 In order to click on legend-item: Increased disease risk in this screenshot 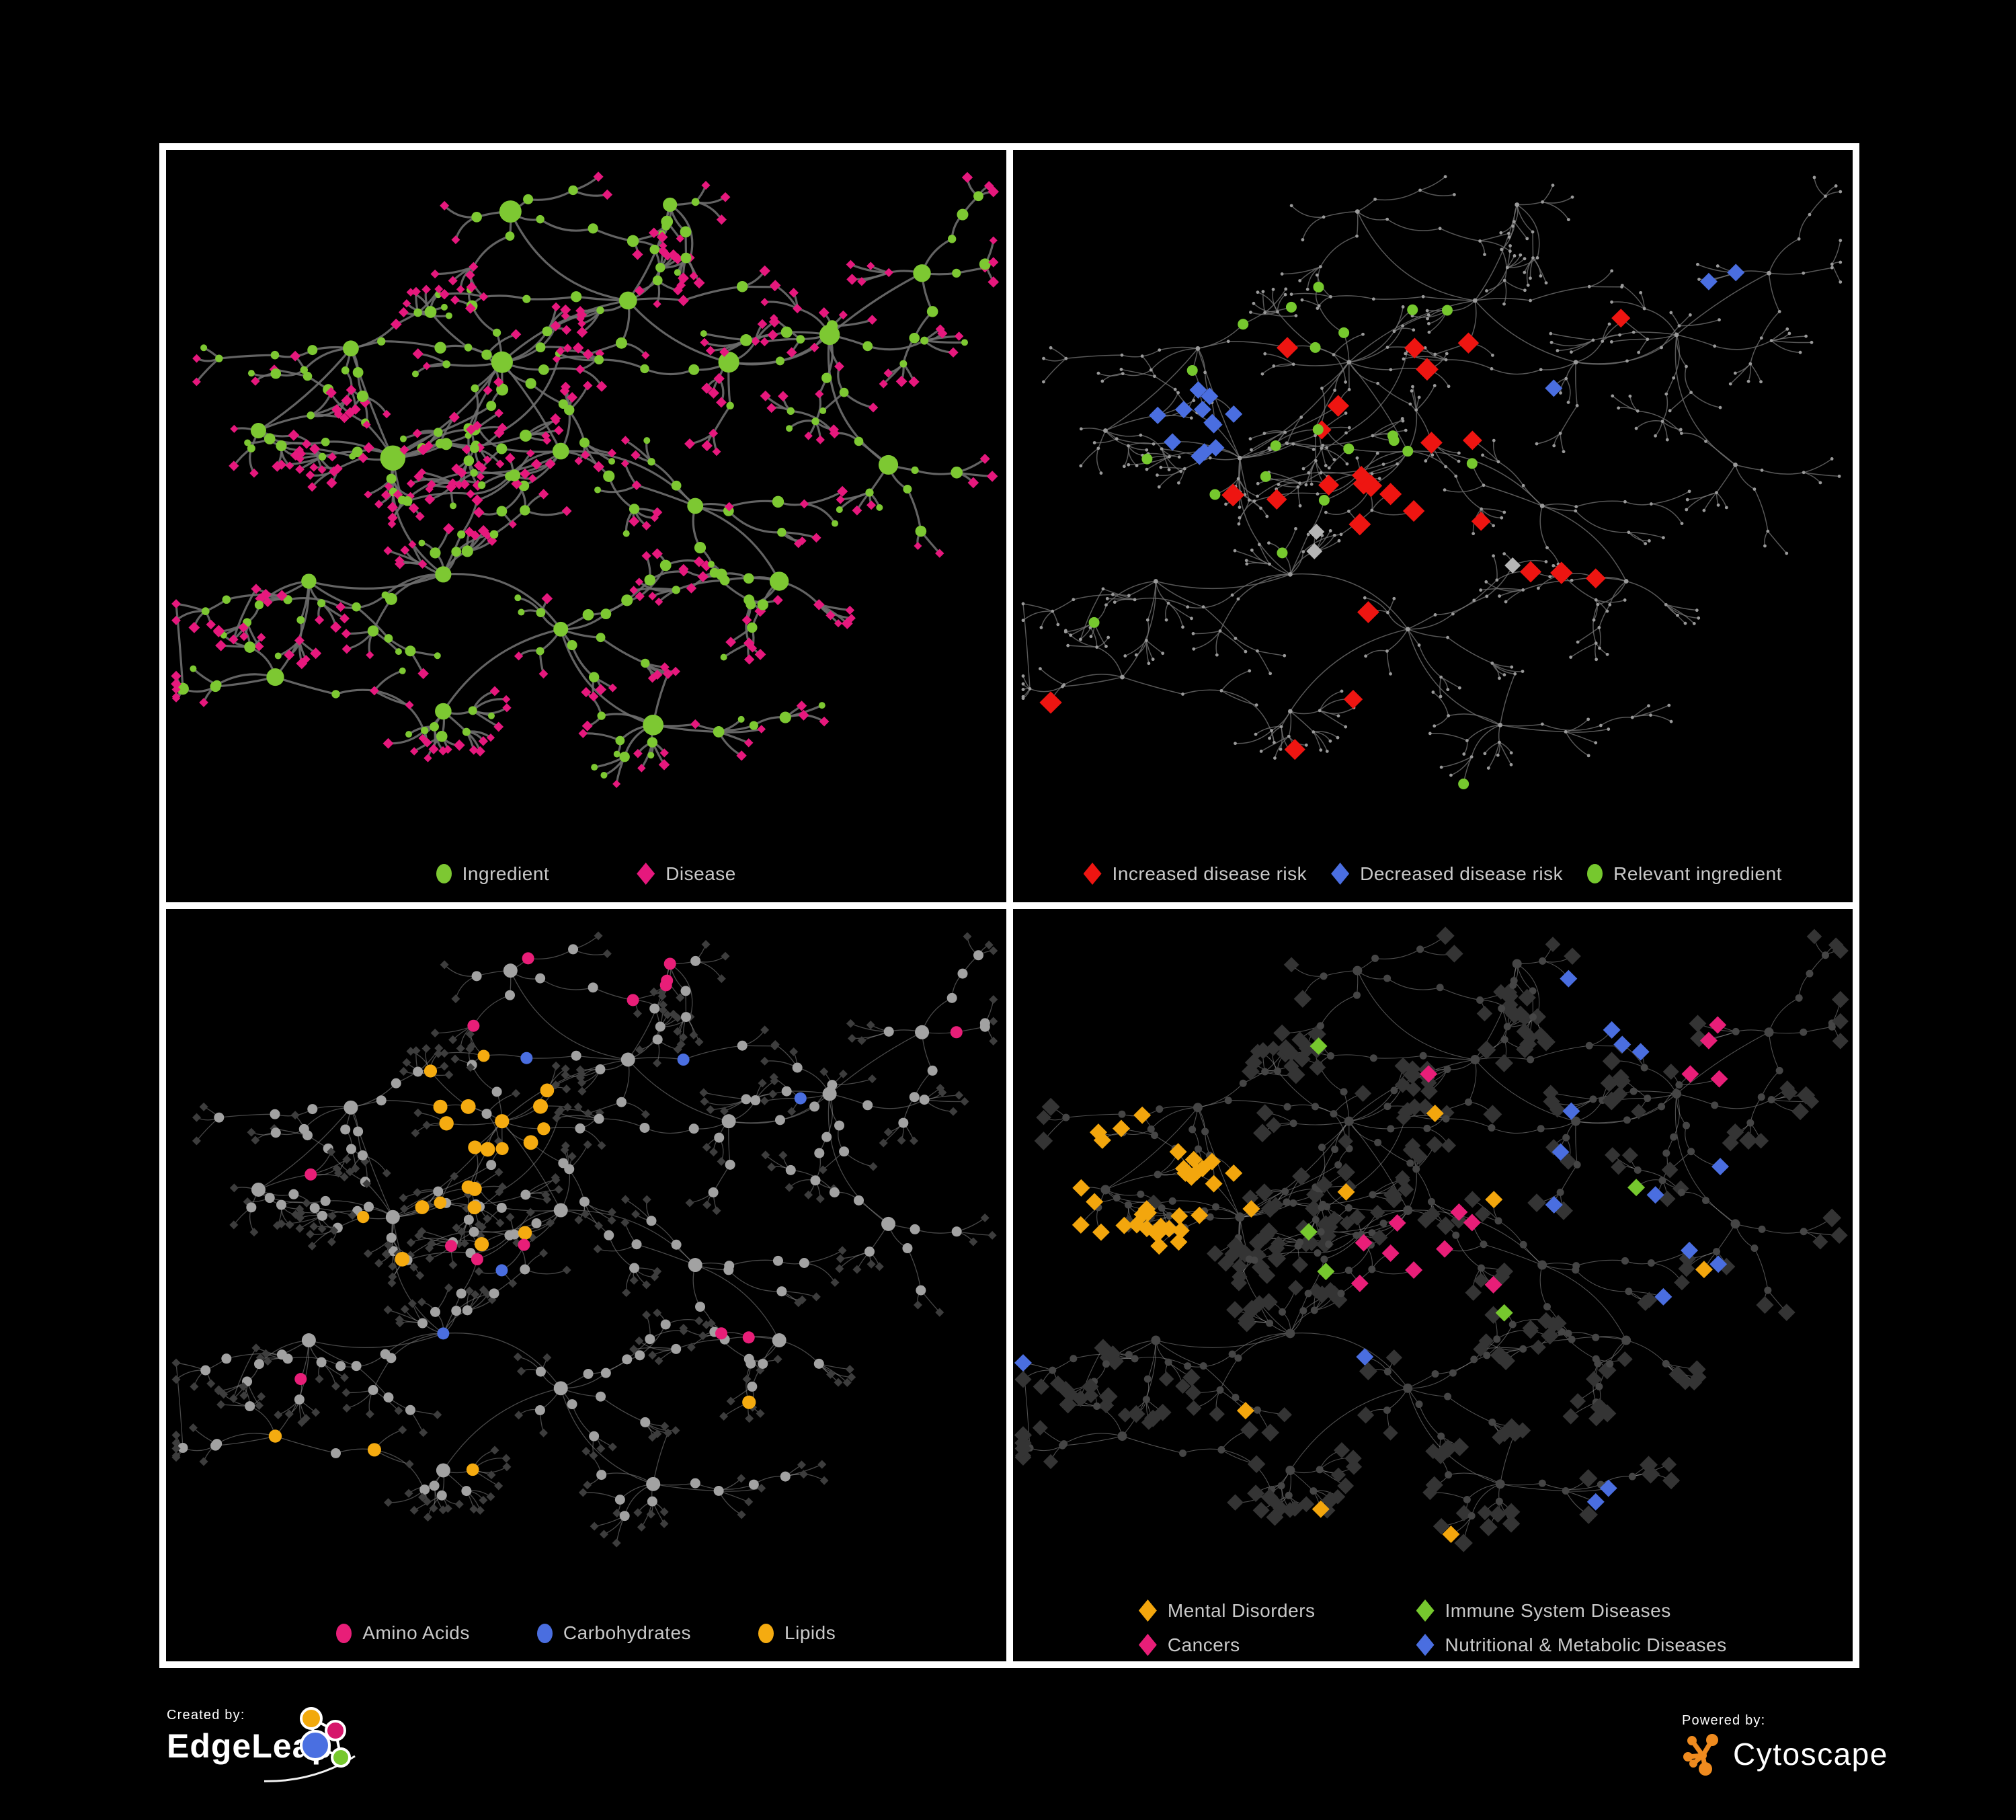, I will do `click(1195, 874)`.